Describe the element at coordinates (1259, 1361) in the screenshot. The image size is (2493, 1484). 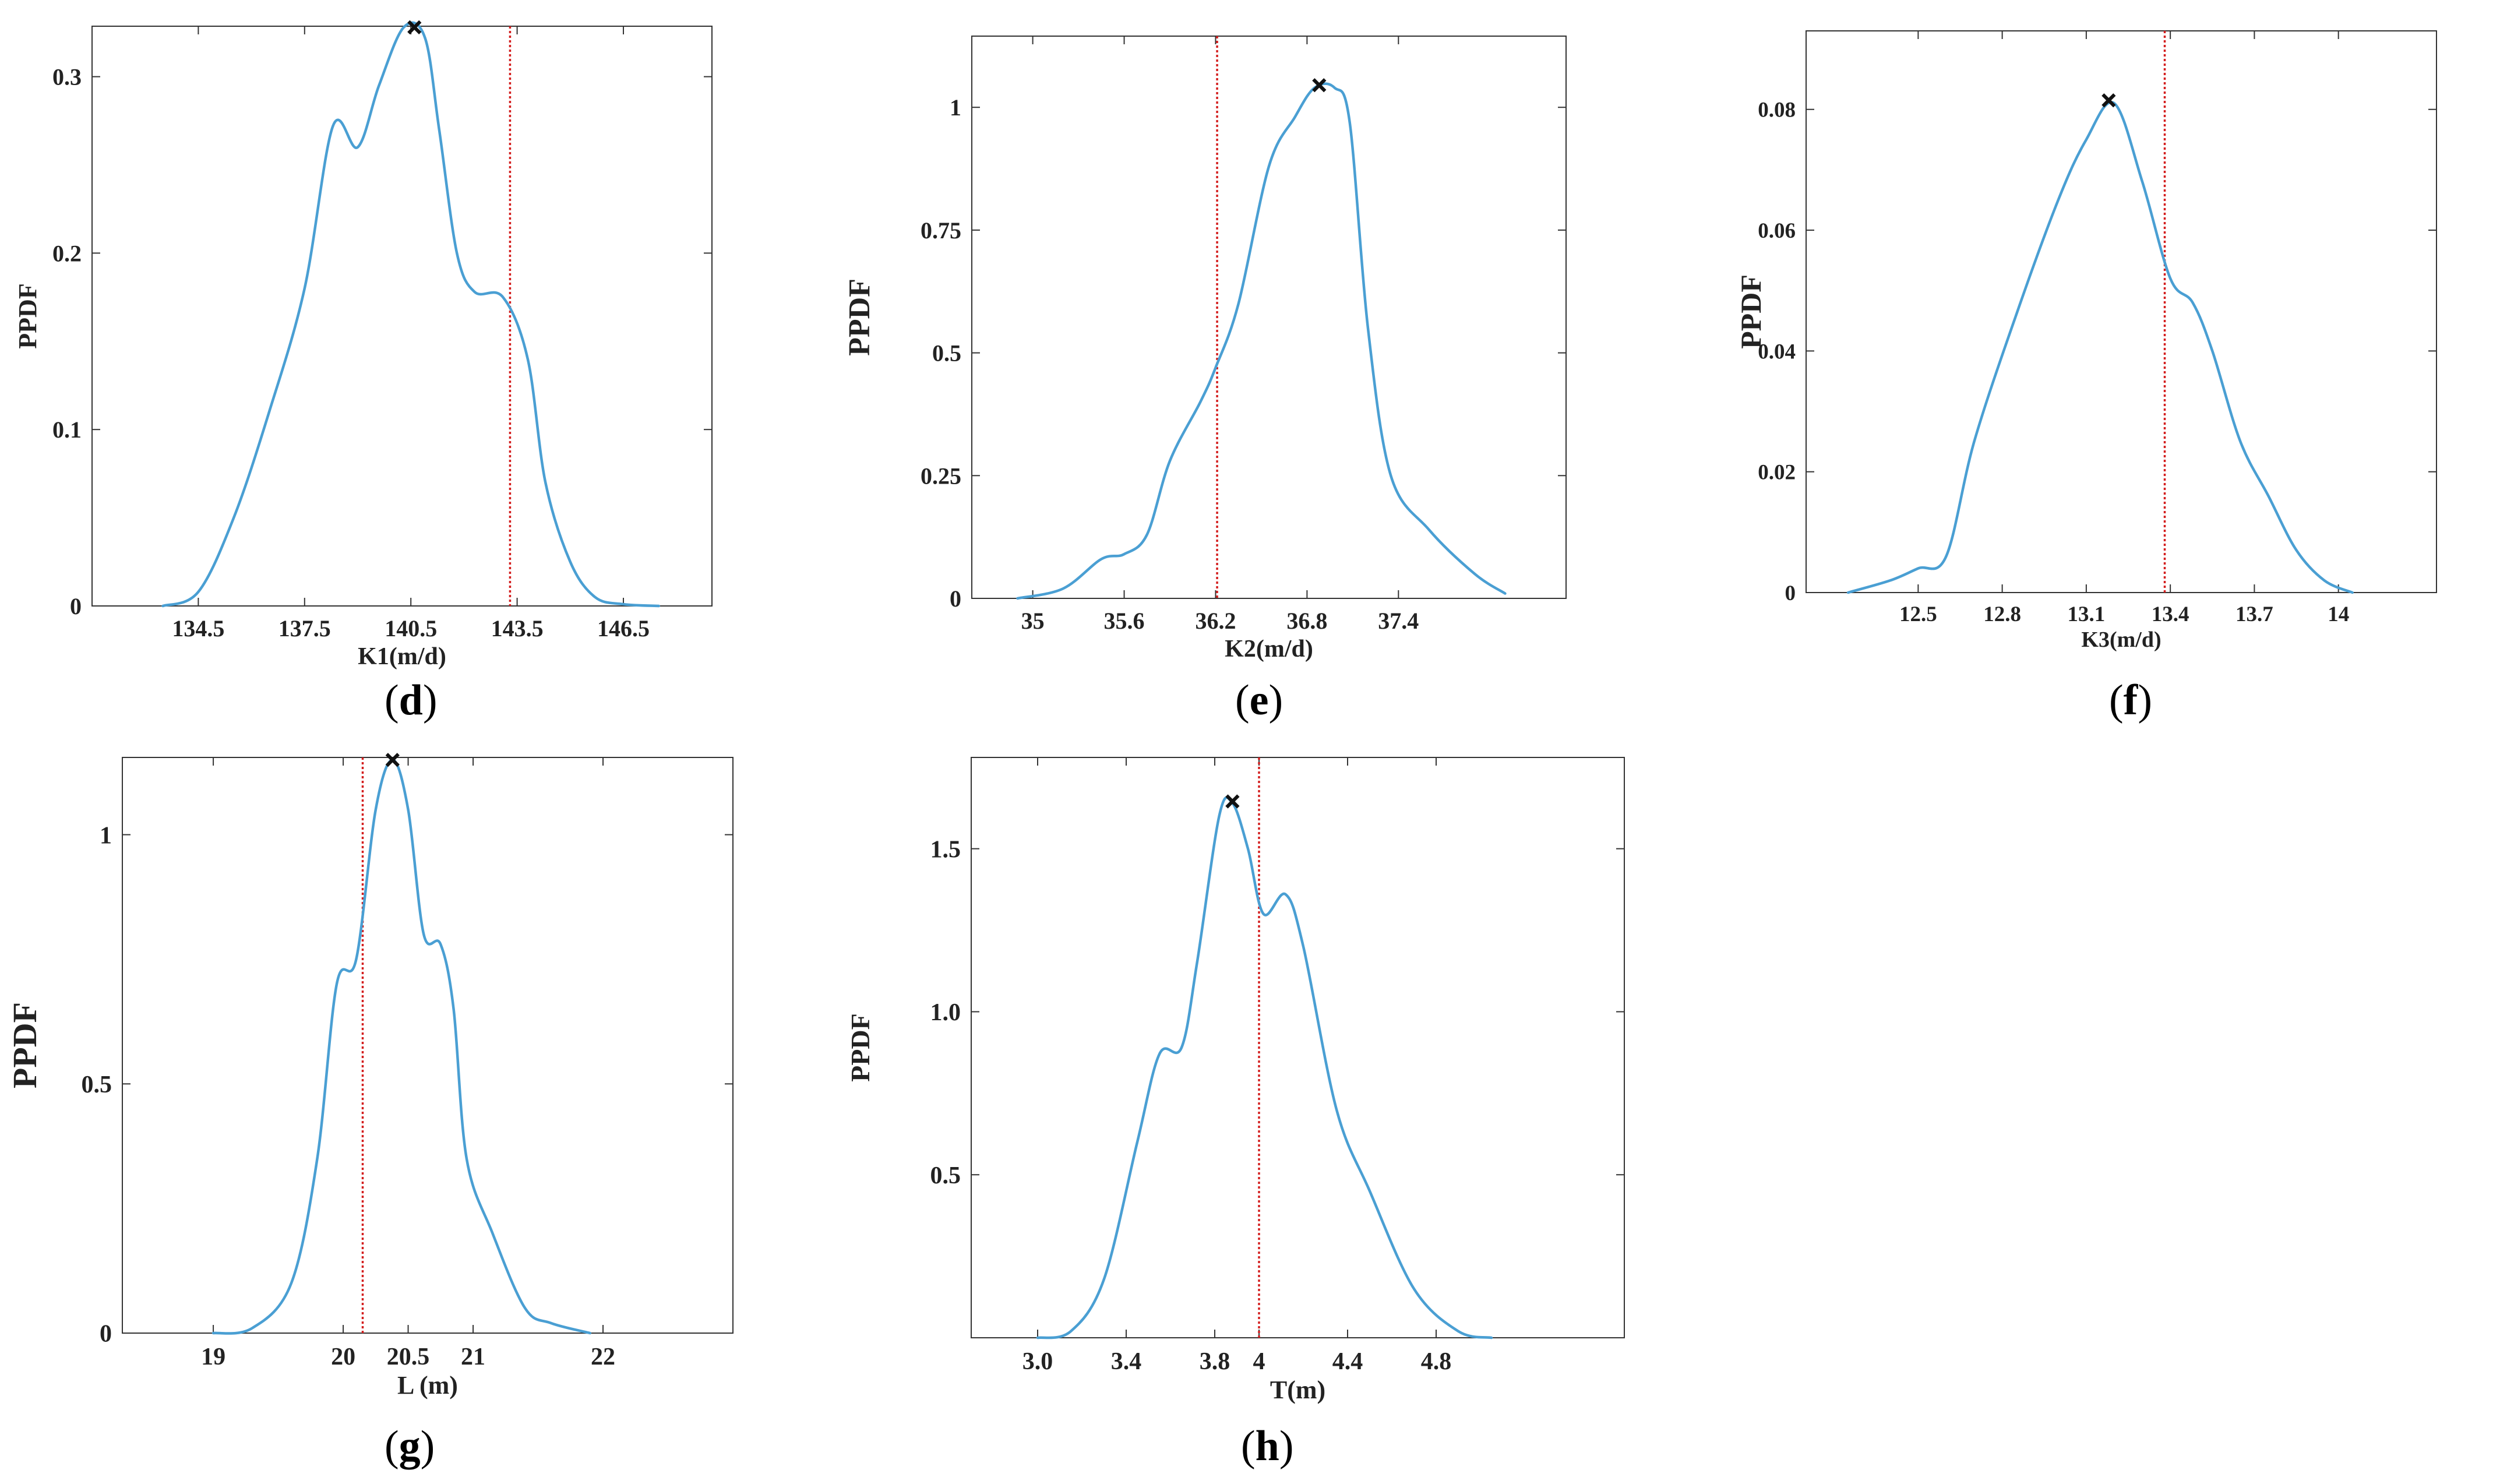
I see `x-tick-label-h: 4` at that location.